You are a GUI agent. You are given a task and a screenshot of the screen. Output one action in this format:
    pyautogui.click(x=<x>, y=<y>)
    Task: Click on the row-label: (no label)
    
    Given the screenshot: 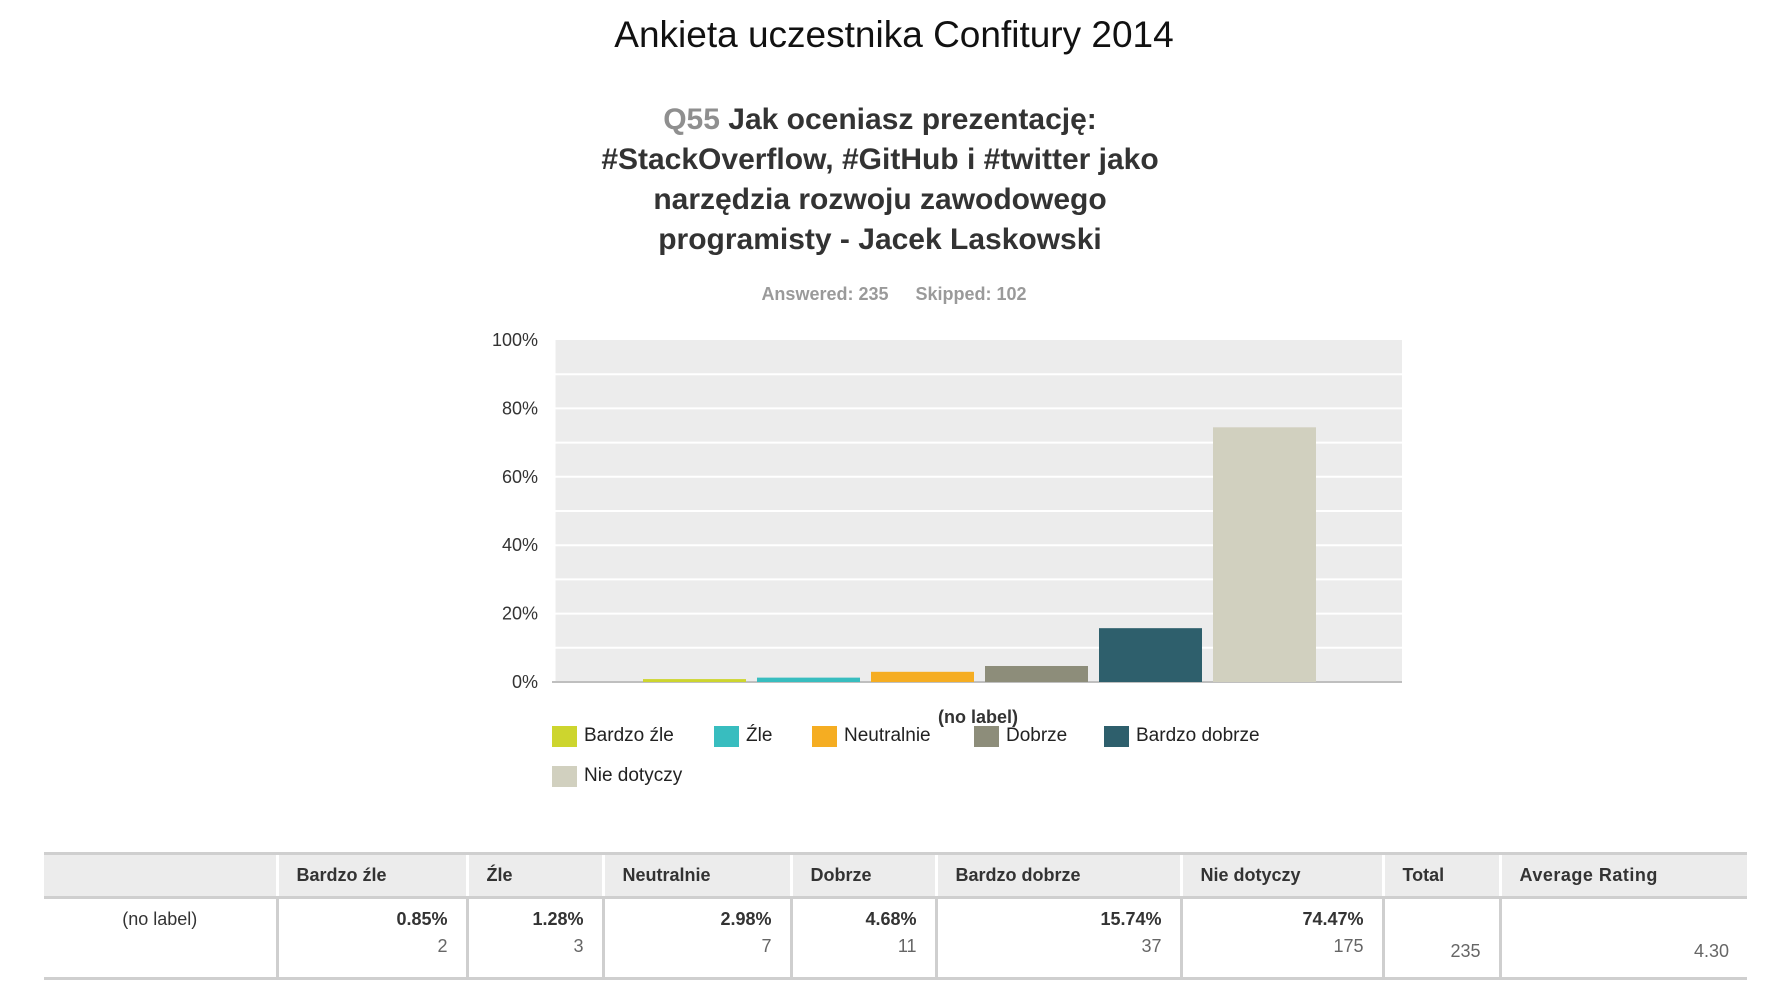 What is the action you would take?
    pyautogui.click(x=160, y=938)
    